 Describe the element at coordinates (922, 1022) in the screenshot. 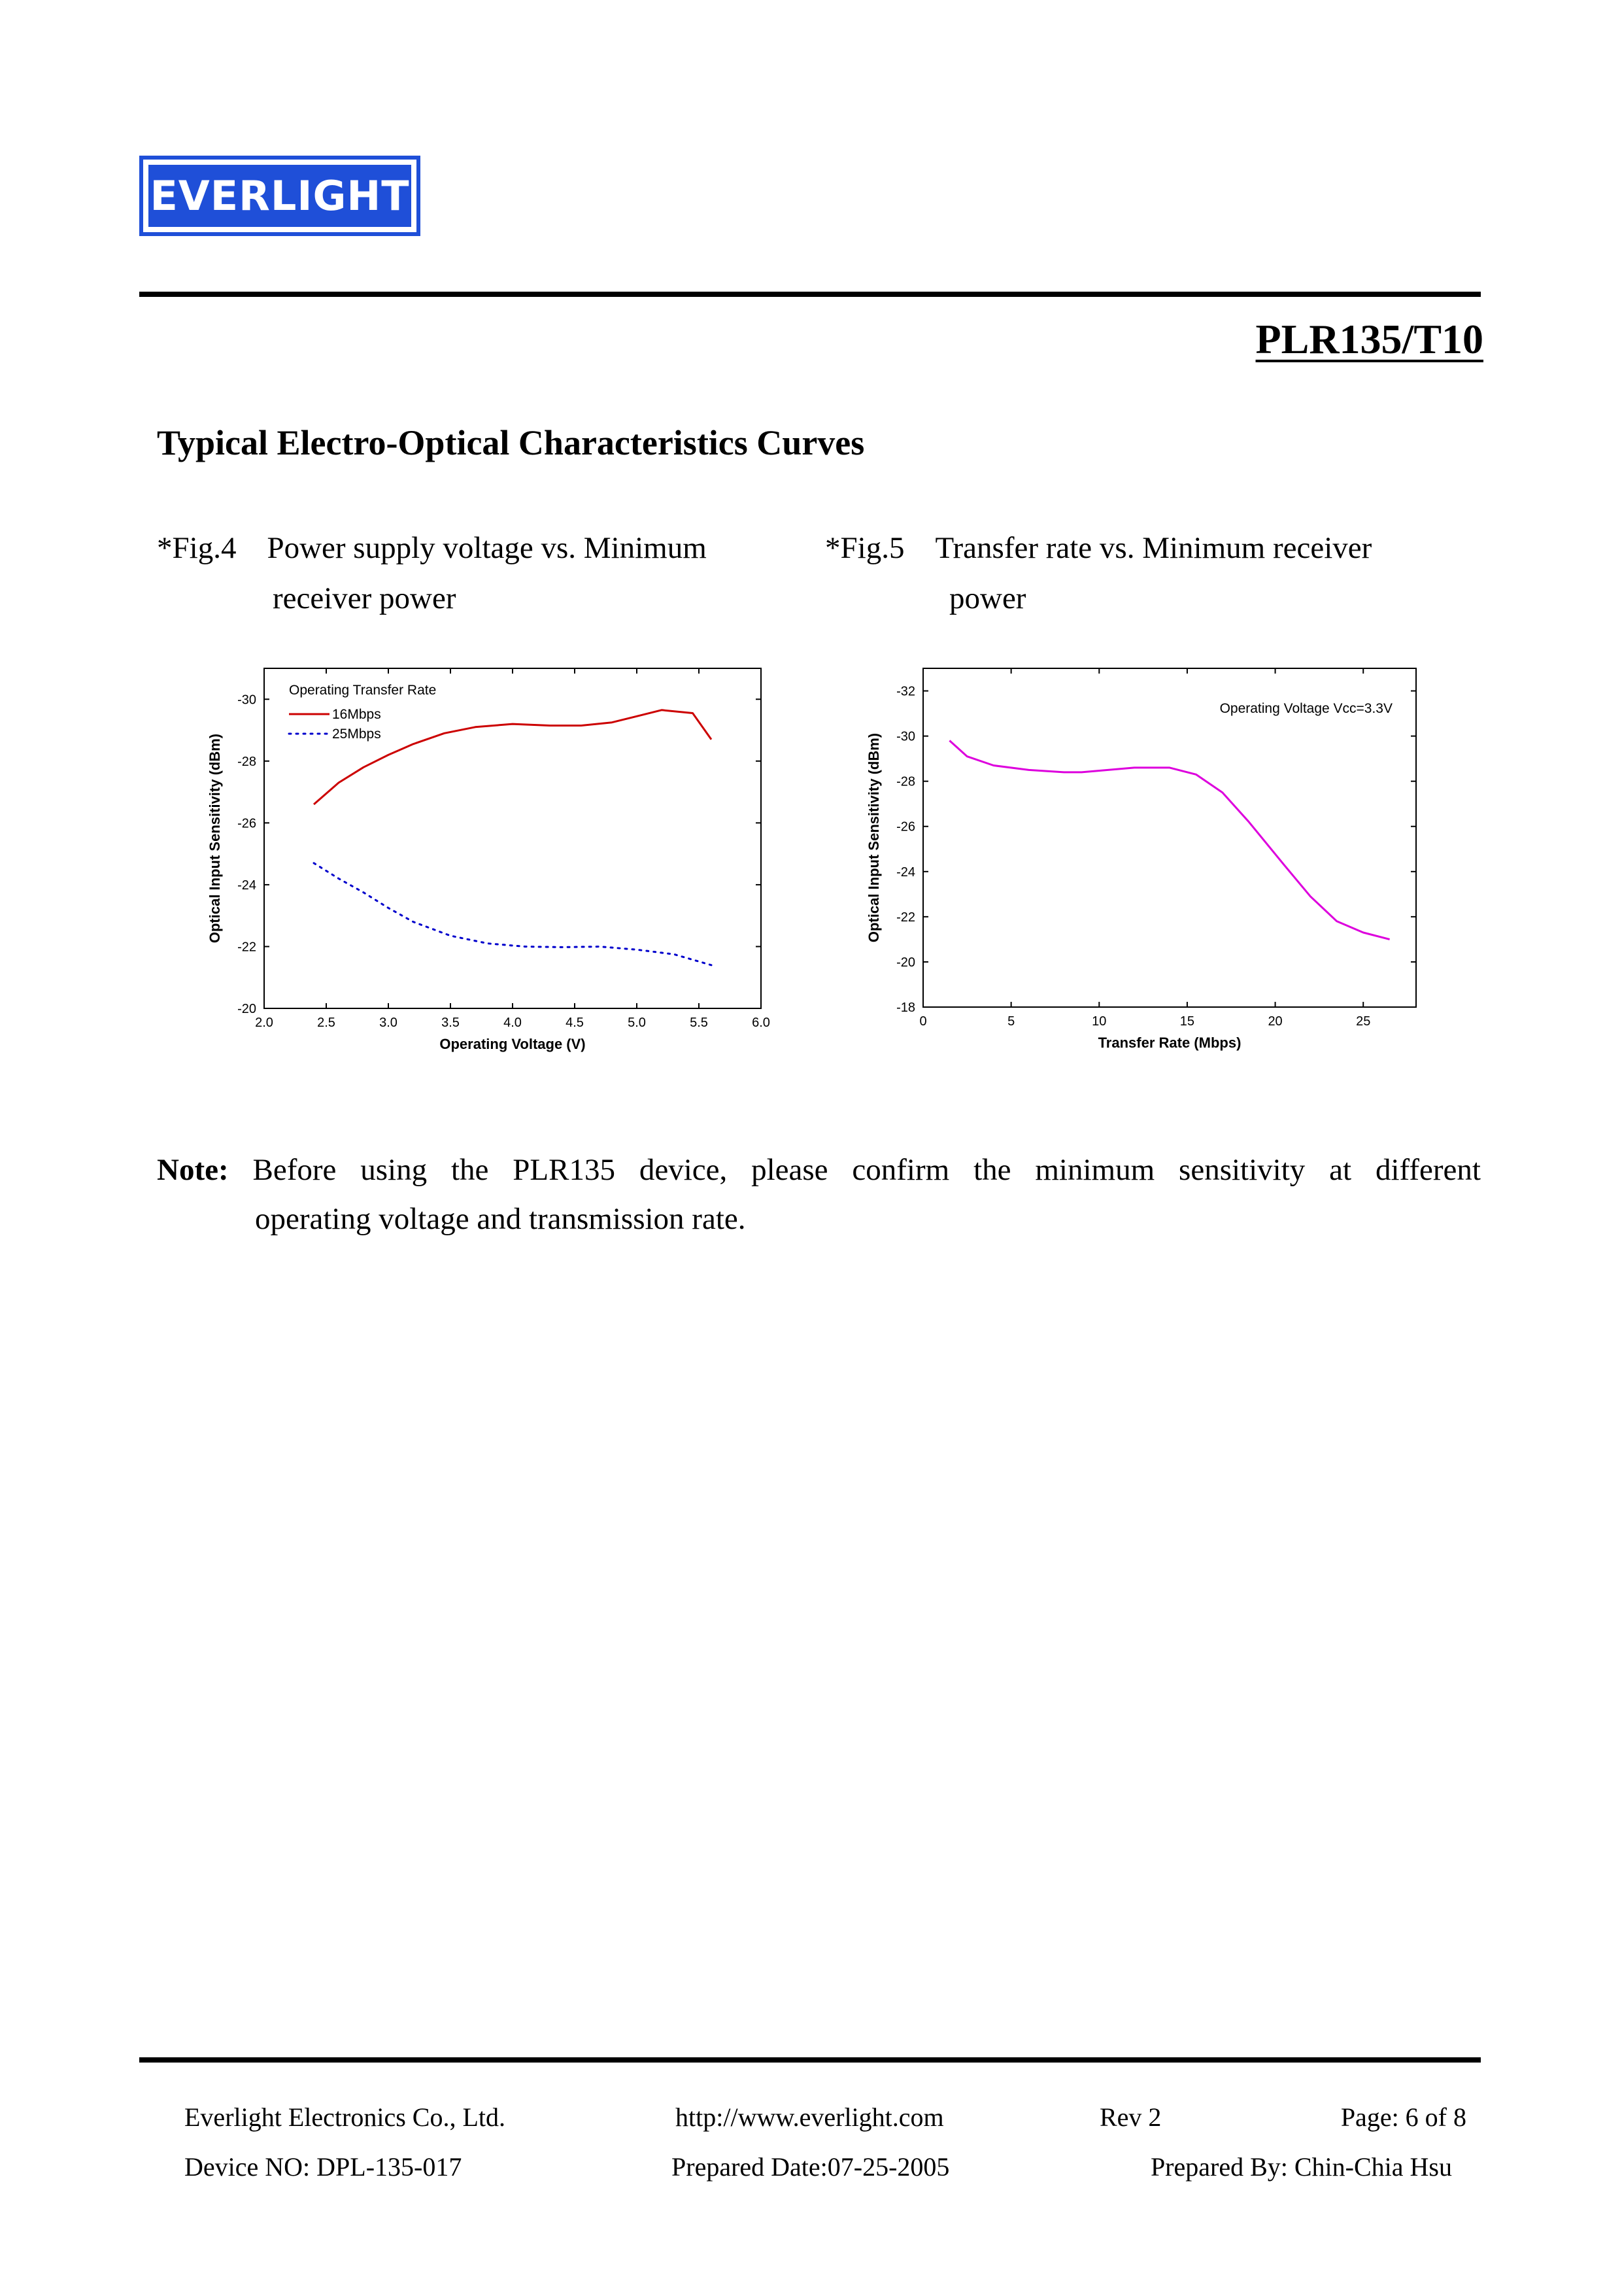

I see `x-tick-label: 0` at that location.